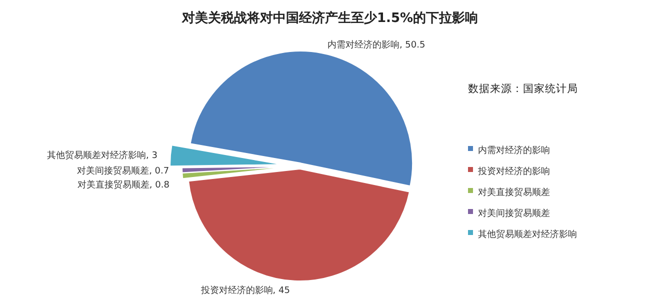 The height and width of the screenshot is (298, 660). Describe the element at coordinates (329, 18) in the screenshot. I see `chart-title: 对美关税战将对中国经济产生至少1.5%的下拉影响` at that location.